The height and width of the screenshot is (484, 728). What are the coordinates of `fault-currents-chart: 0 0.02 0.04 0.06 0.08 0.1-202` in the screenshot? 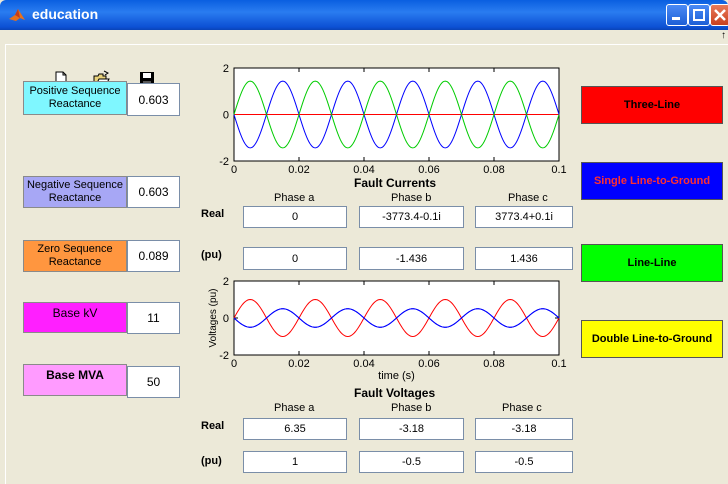 It's located at (392, 119).